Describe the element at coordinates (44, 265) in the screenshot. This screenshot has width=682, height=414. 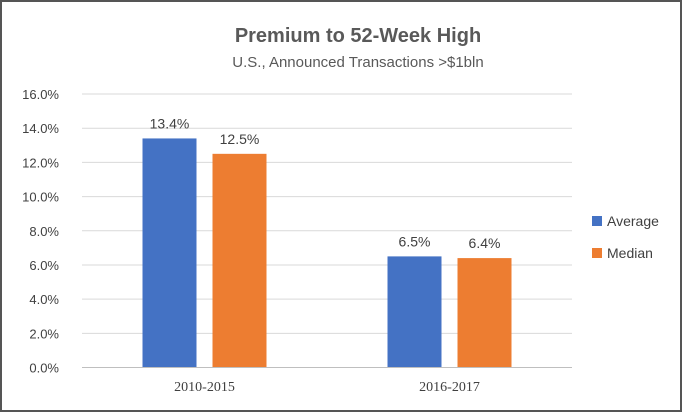
I see `y-tick-label: 6.0%` at that location.